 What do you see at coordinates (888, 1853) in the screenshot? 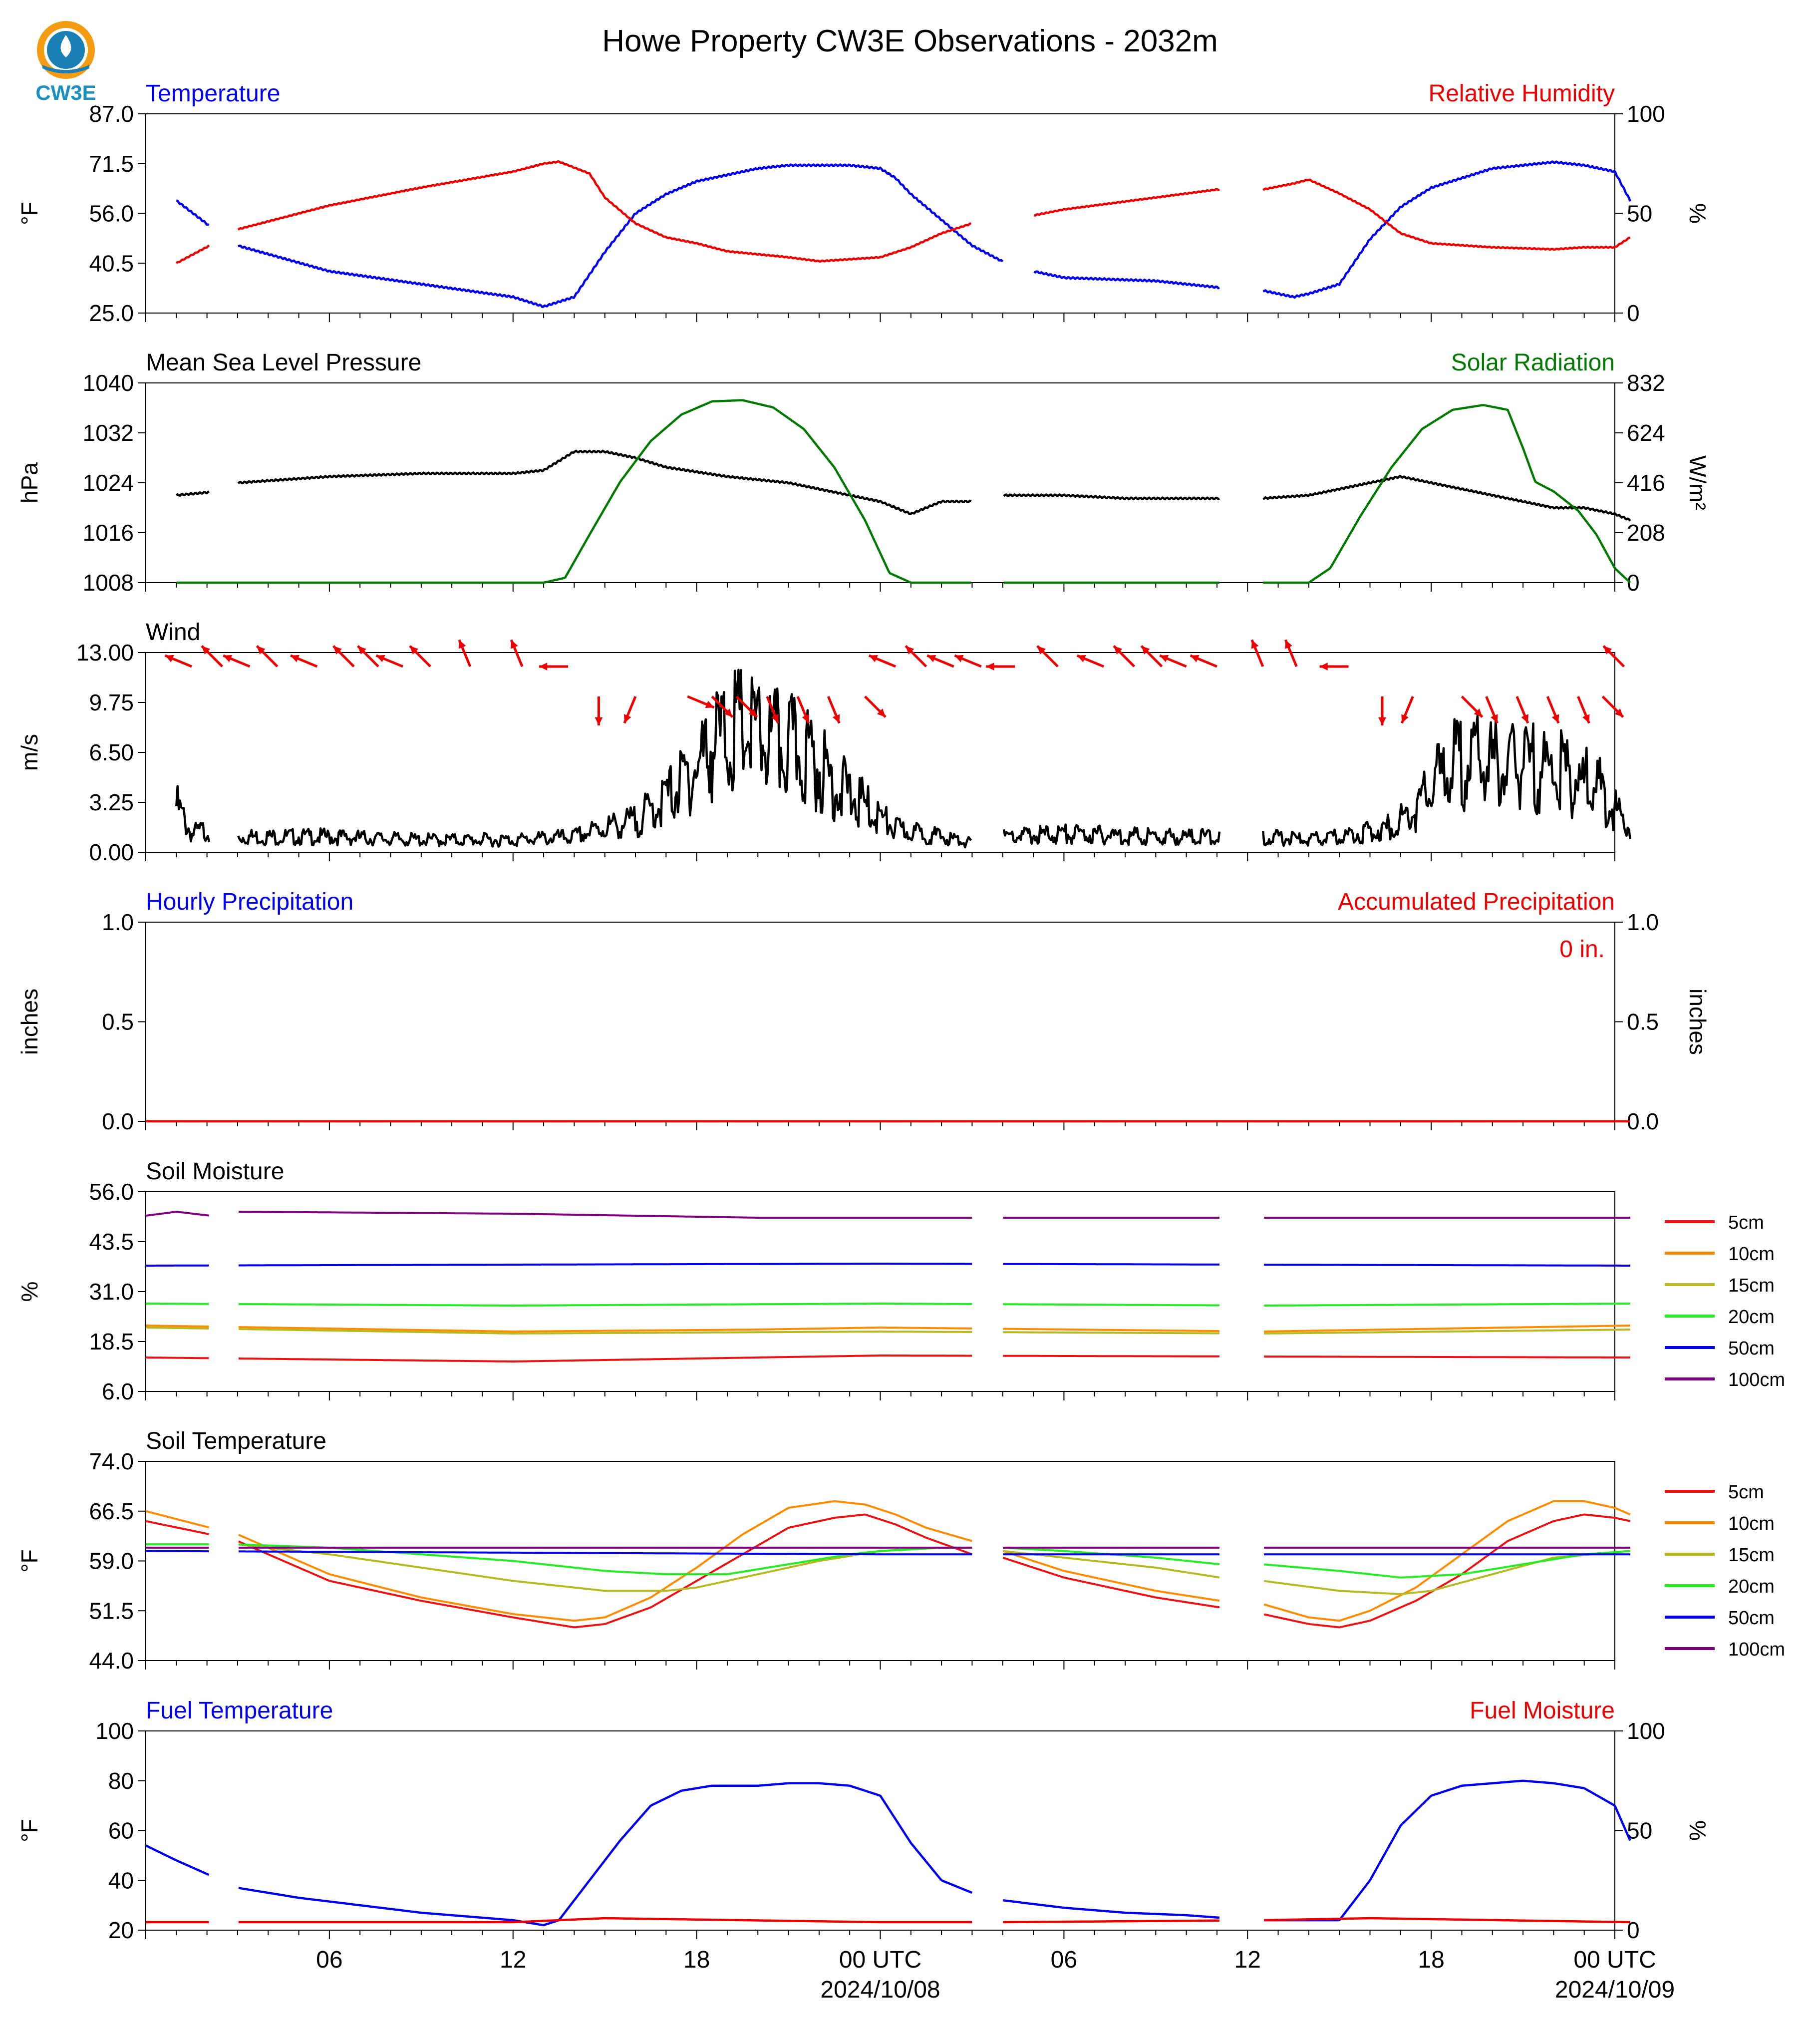
I see `series-line-fuel_temperature` at bounding box center [888, 1853].